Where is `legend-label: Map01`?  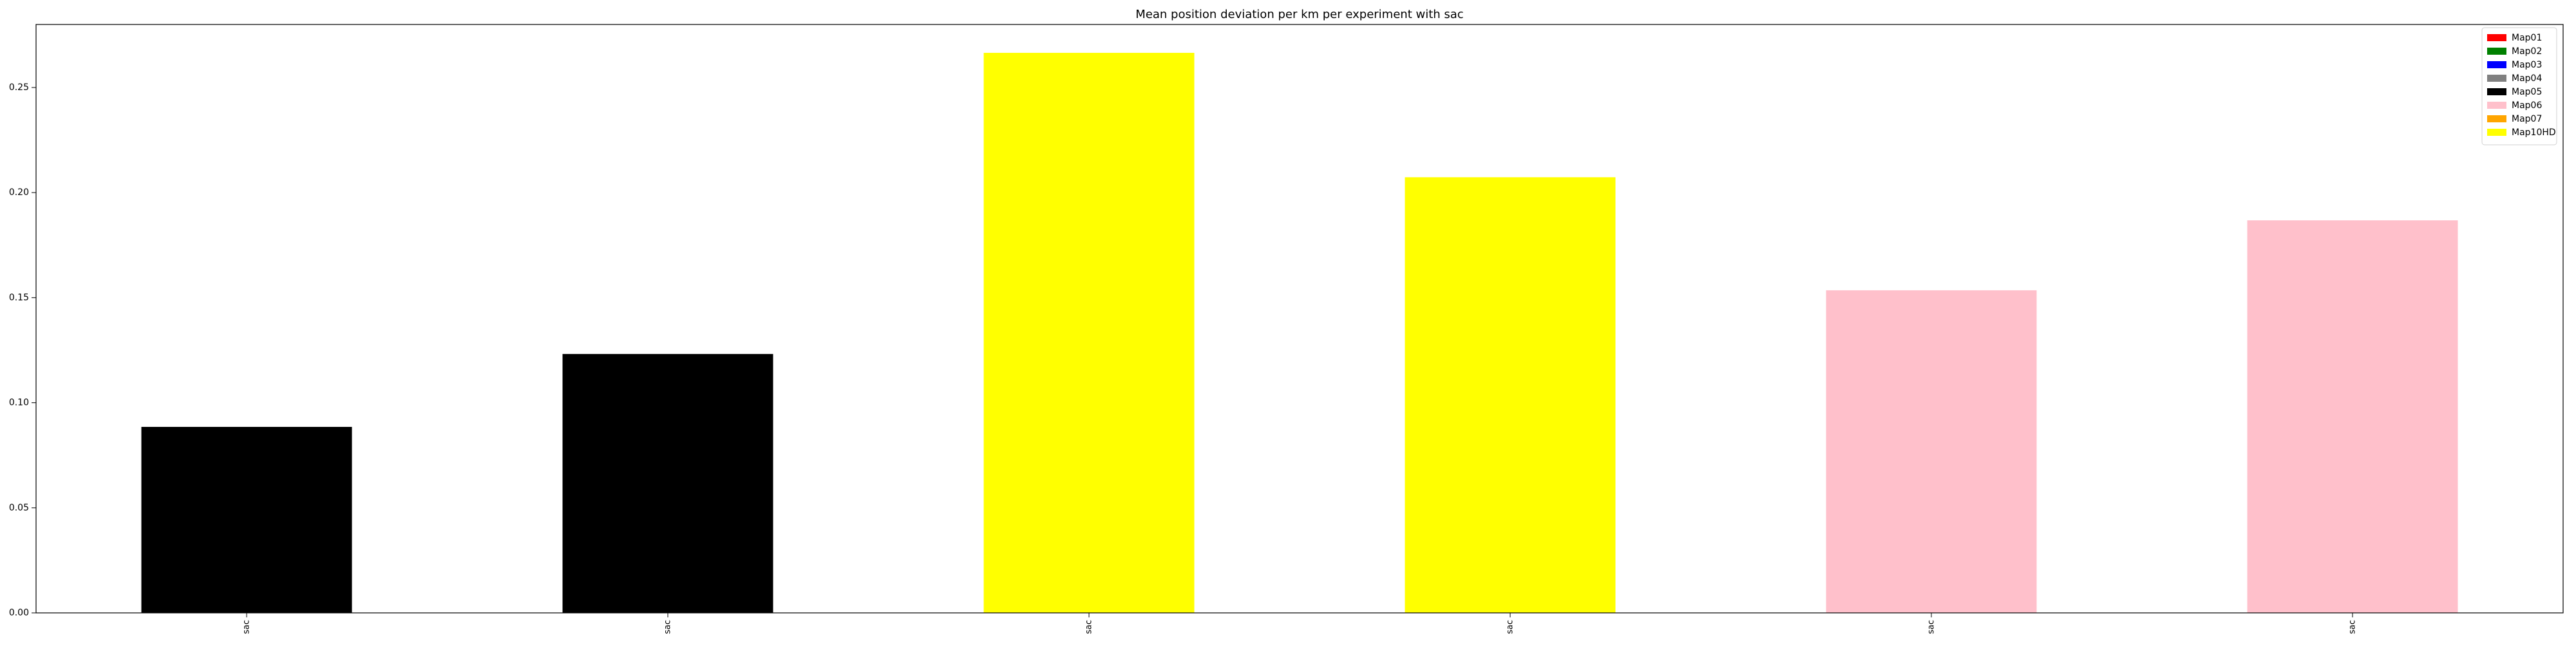
legend-label: Map01 is located at coordinates (2527, 38).